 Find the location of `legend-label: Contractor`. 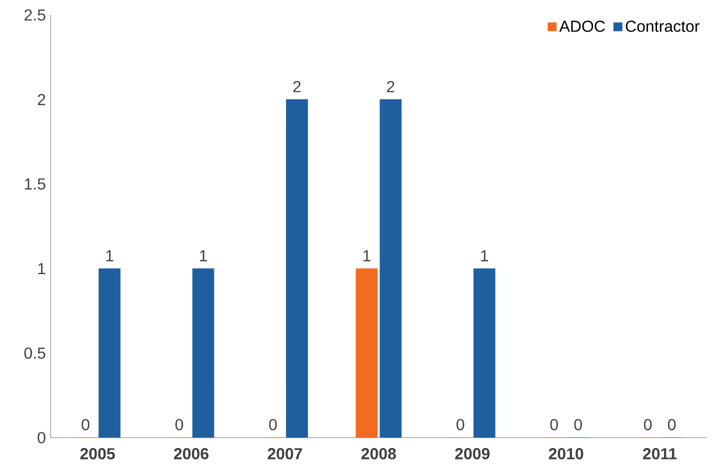

legend-label: Contractor is located at coordinates (663, 26).